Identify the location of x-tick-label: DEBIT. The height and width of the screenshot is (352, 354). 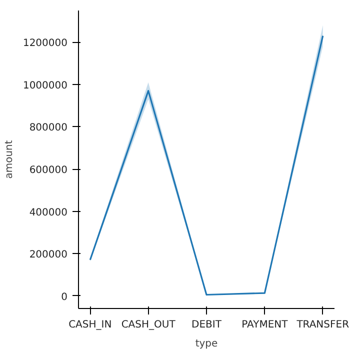
(207, 325).